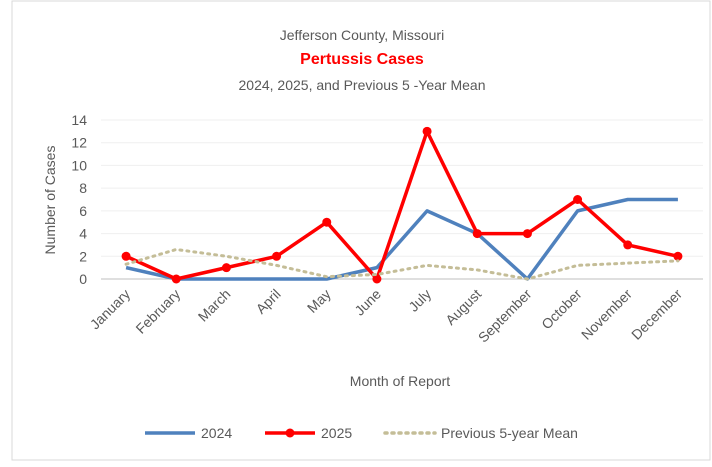 The width and height of the screenshot is (712, 467). Describe the element at coordinates (79, 143) in the screenshot. I see `y-tick-label: 12` at that location.